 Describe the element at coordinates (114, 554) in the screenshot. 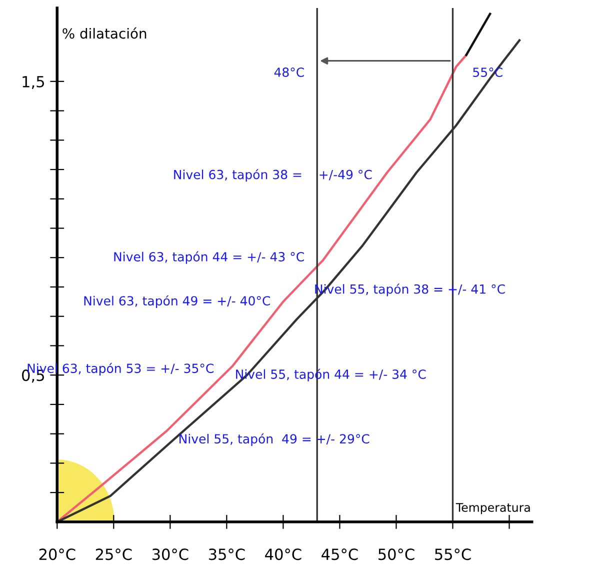

I see `x-tick-label: 25°C` at that location.